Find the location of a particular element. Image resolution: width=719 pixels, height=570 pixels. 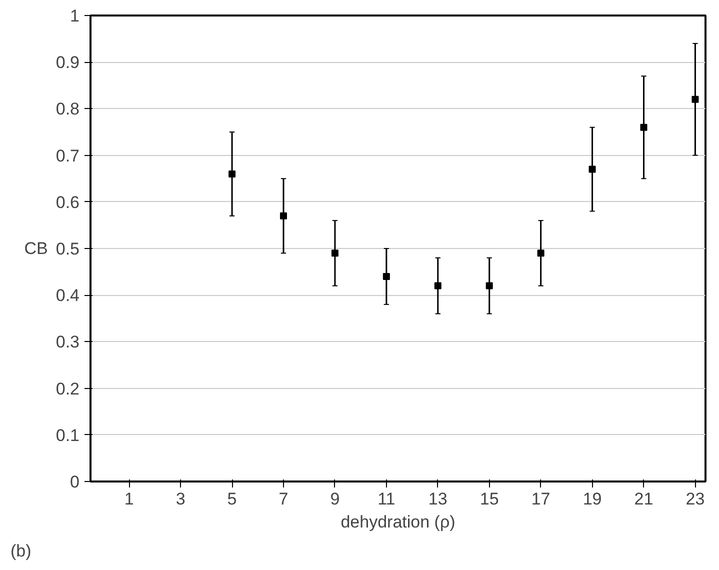

y-axis-title: CB is located at coordinates (36, 248).